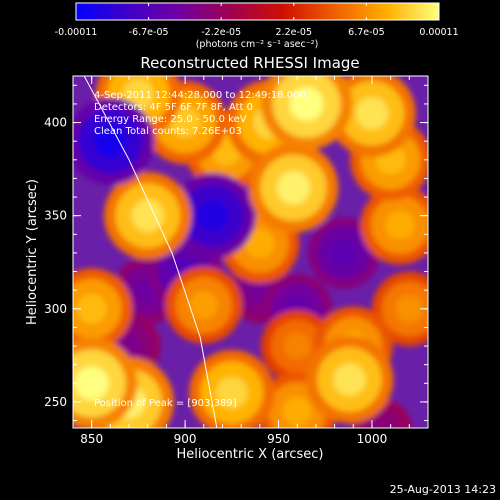 The height and width of the screenshot is (500, 500). I want to click on colorbar-tick-label: 6.7e-05, so click(366, 32).